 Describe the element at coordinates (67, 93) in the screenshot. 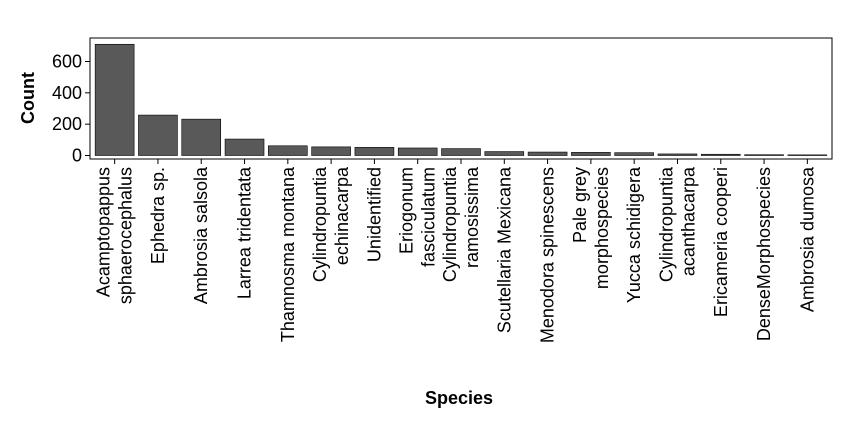

I see `y-tick-label: 400` at that location.